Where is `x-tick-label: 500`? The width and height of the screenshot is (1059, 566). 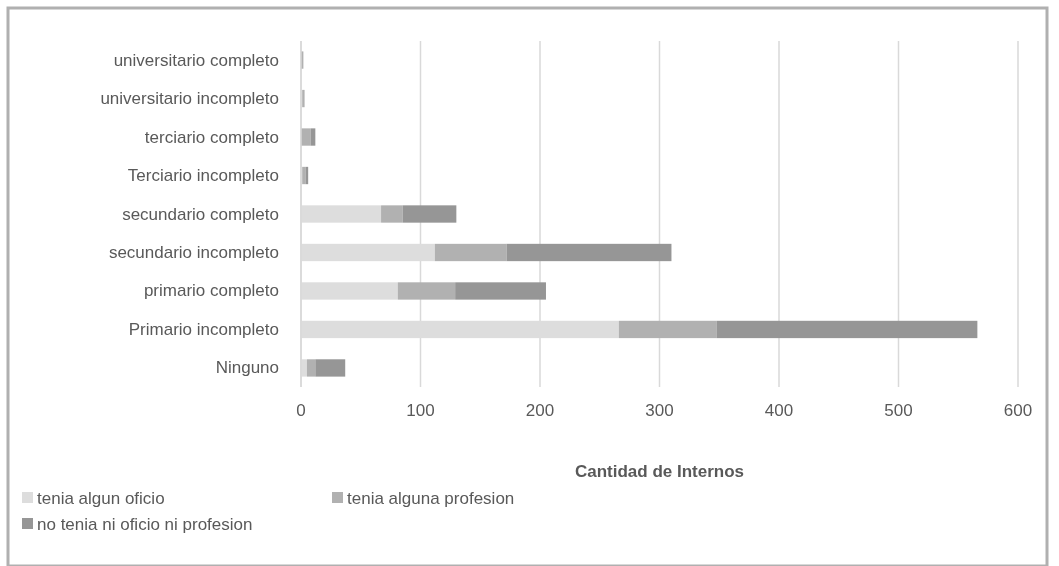 x-tick-label: 500 is located at coordinates (898, 410).